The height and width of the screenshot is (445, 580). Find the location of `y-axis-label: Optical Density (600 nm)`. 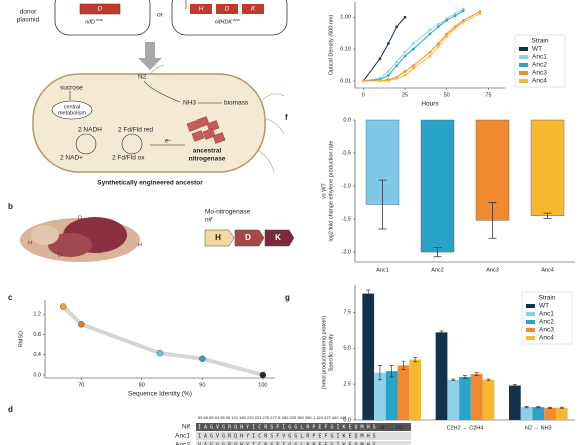

y-axis-label: Optical Density (600 nm) is located at coordinates (331, 45).